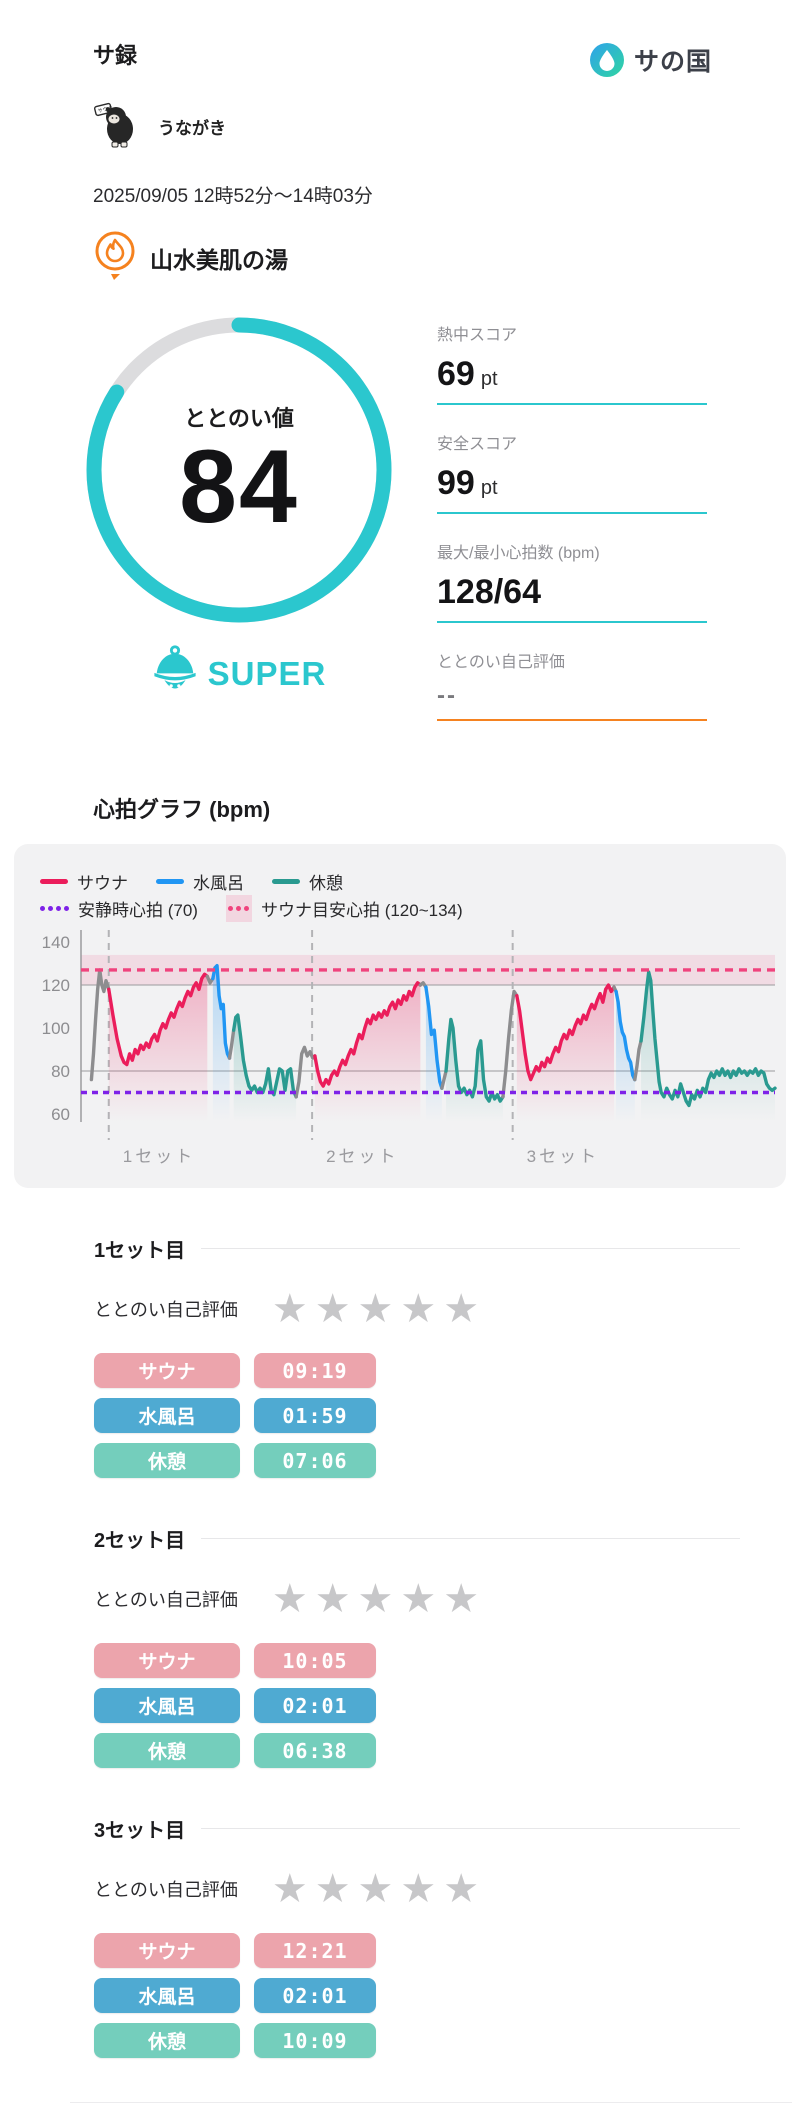 The image size is (800, 2103). Describe the element at coordinates (286, 881) in the screenshot. I see `rest-line-swatch` at that location.